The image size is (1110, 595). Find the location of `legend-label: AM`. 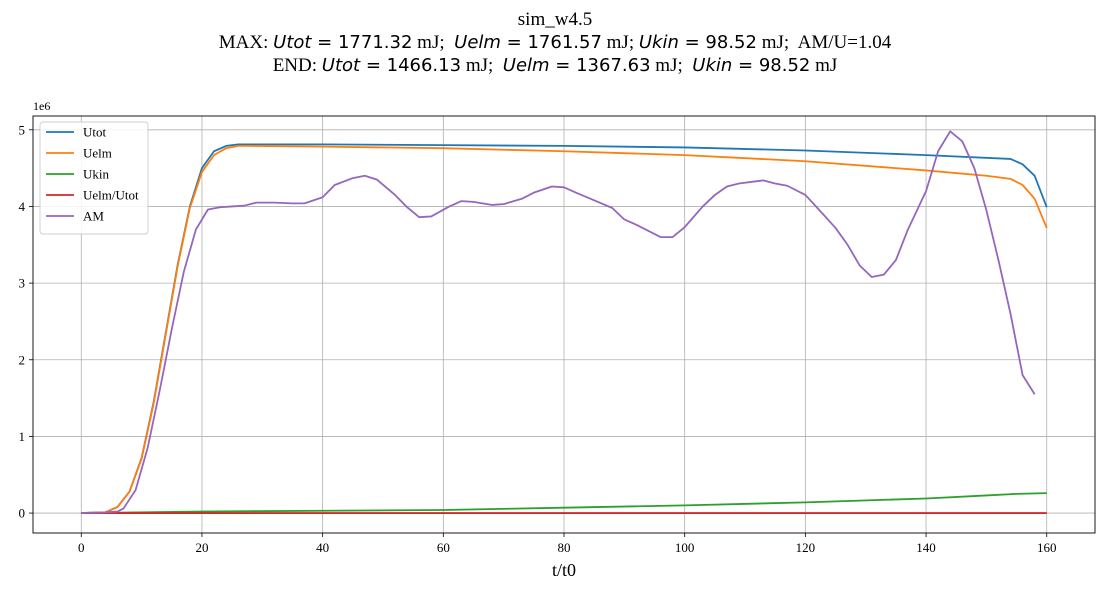

legend-label: AM is located at coordinates (93, 216).